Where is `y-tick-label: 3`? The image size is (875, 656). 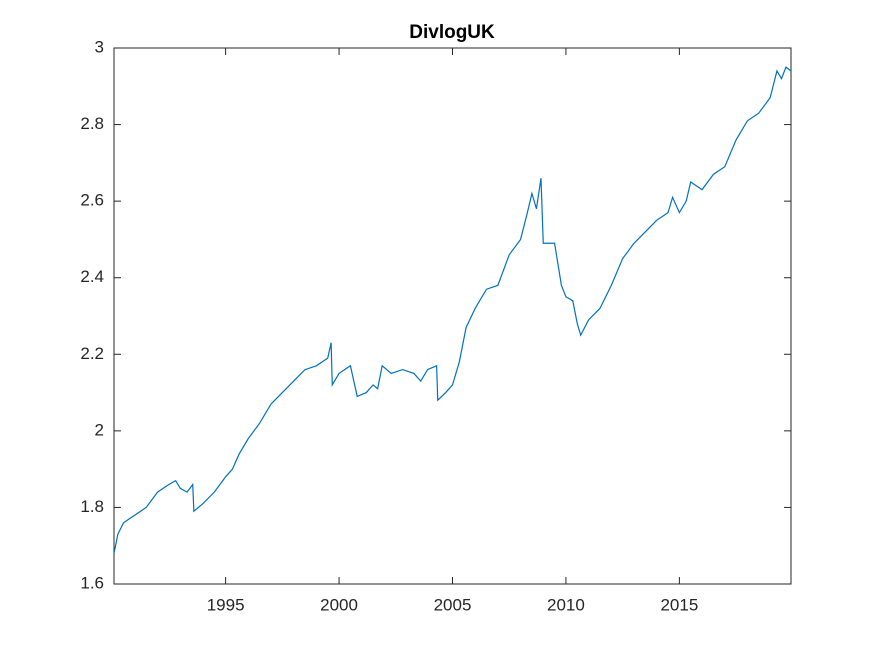 y-tick-label: 3 is located at coordinates (99, 46).